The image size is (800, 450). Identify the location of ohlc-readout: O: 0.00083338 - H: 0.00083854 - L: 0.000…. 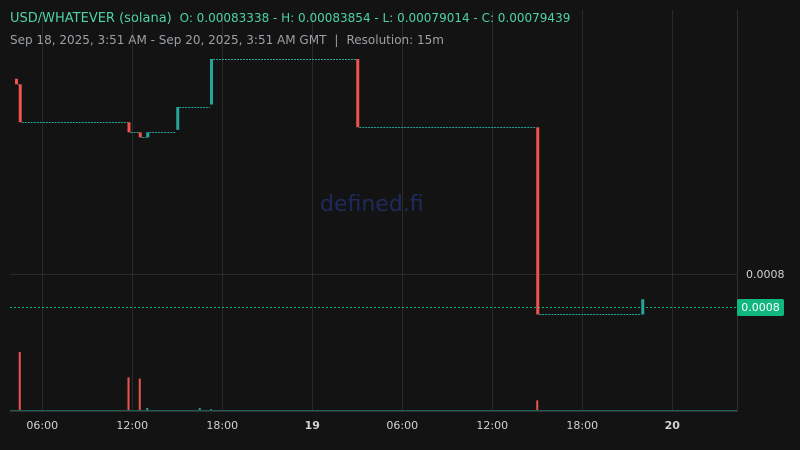
(375, 18).